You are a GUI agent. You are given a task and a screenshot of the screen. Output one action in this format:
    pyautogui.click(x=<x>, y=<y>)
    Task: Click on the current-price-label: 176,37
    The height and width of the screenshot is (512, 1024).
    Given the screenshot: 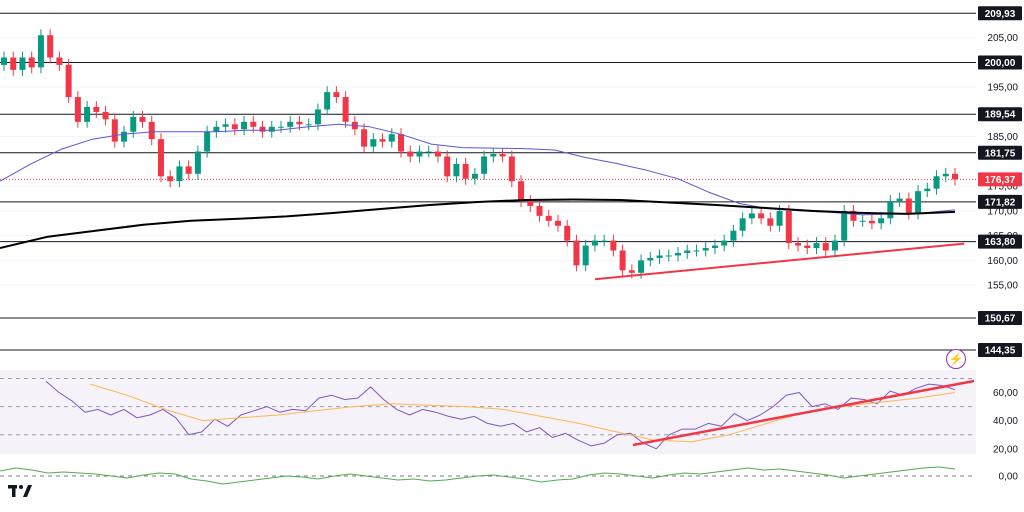 What is the action you would take?
    pyautogui.click(x=1000, y=180)
    